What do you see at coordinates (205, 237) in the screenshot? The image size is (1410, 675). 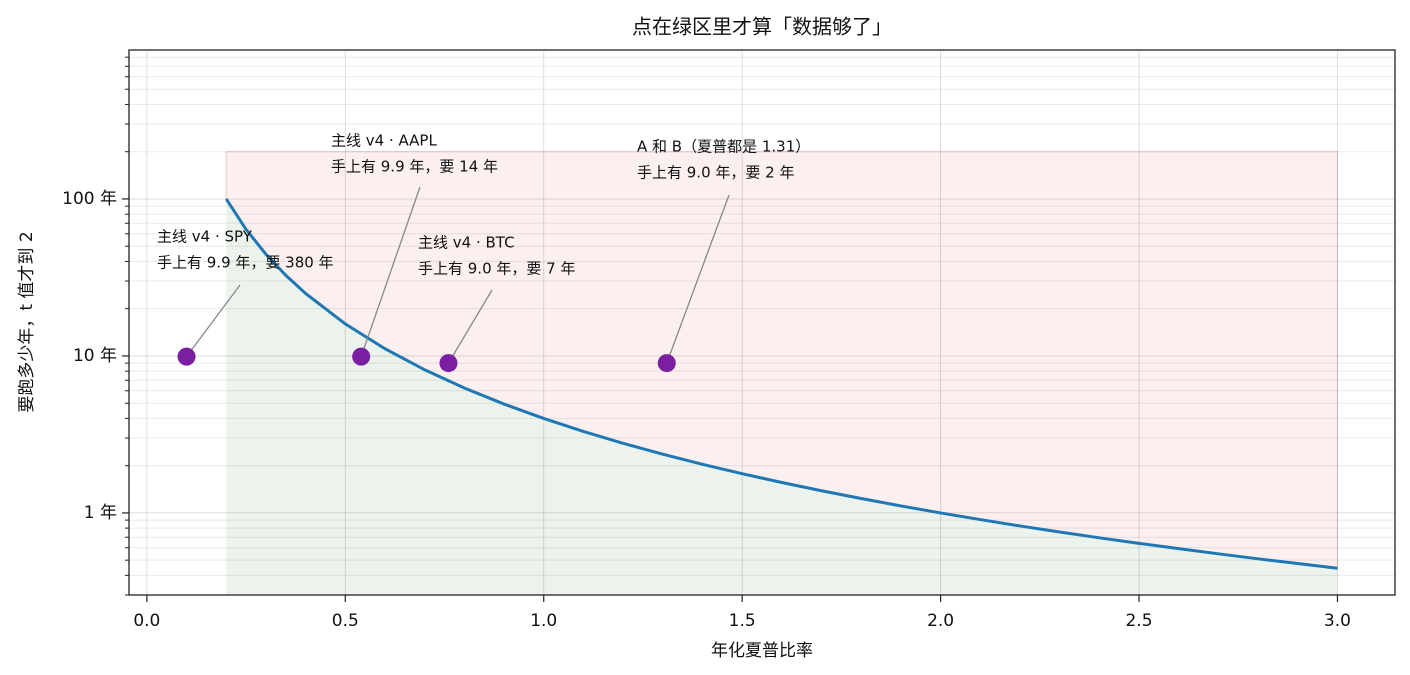 I see `annotation: 主线 v4 · SPY` at bounding box center [205, 237].